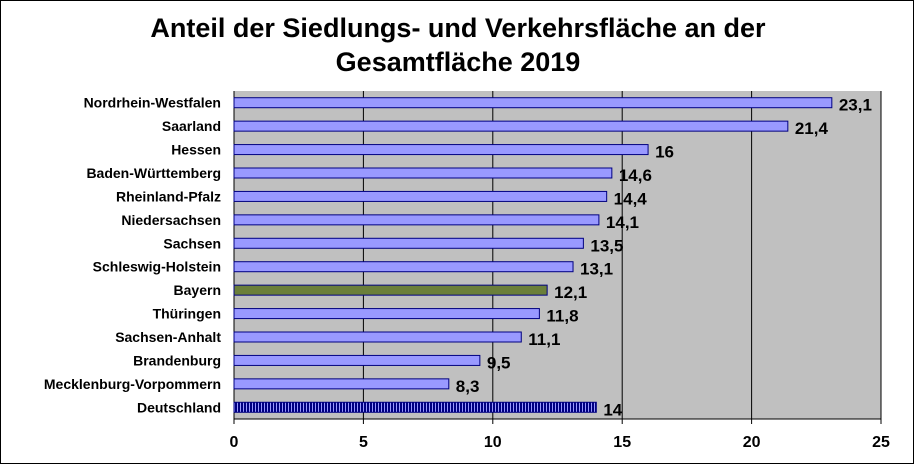  What do you see at coordinates (664, 152) in the screenshot?
I see `data-label: 16` at bounding box center [664, 152].